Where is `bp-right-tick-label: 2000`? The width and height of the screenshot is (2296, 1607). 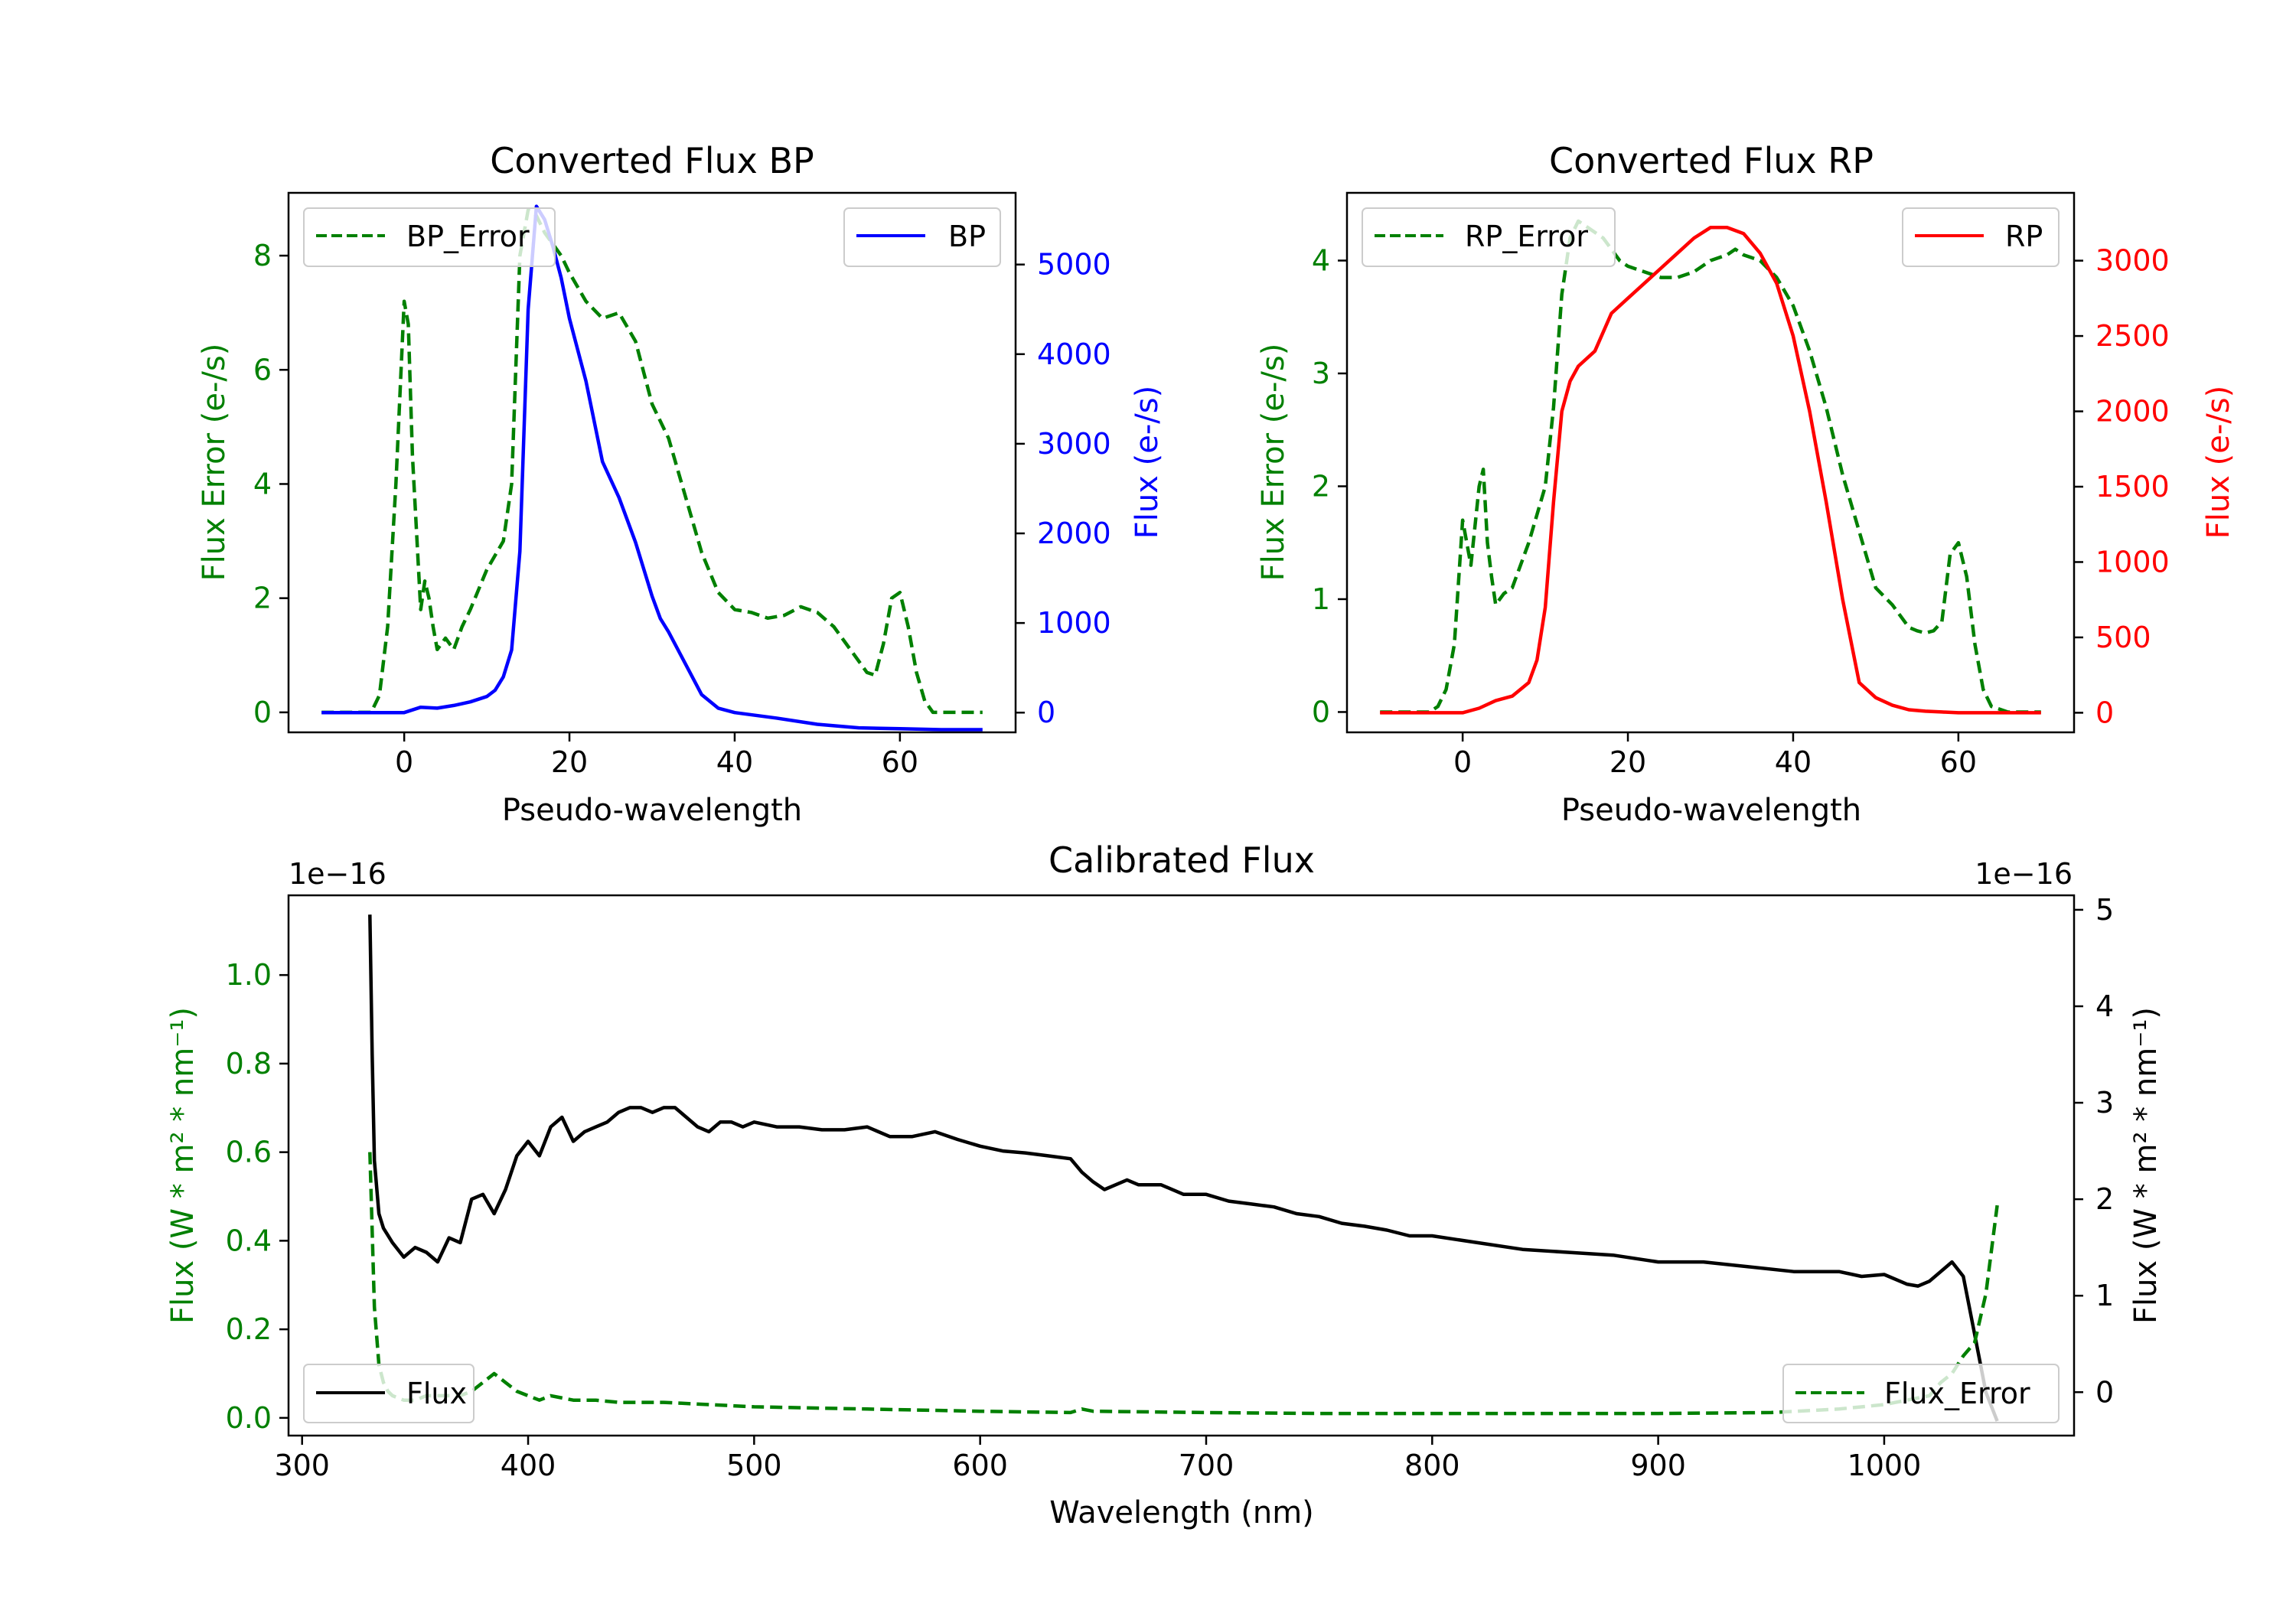
bp-right-tick-label: 2000 is located at coordinates (1074, 533).